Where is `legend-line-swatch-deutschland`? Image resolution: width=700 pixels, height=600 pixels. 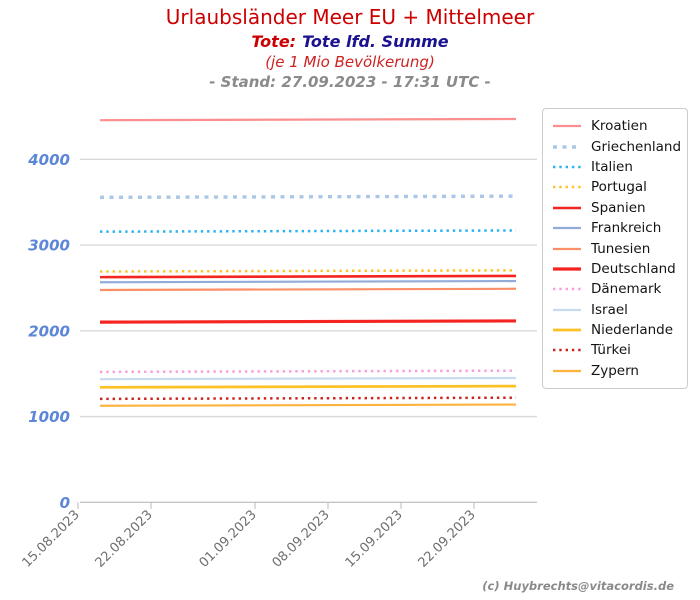
legend-line-swatch-deutschland is located at coordinates (567, 269).